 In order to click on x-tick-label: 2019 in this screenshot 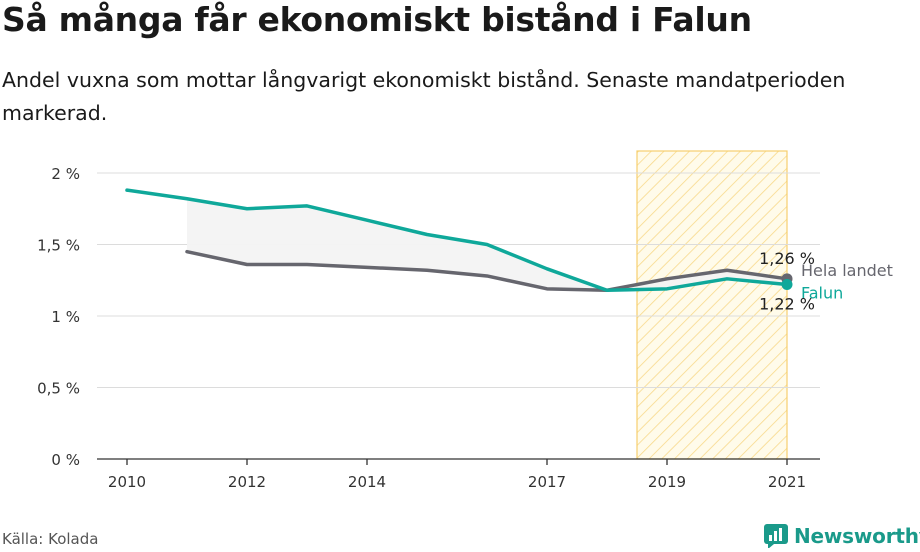, I will do `click(667, 482)`.